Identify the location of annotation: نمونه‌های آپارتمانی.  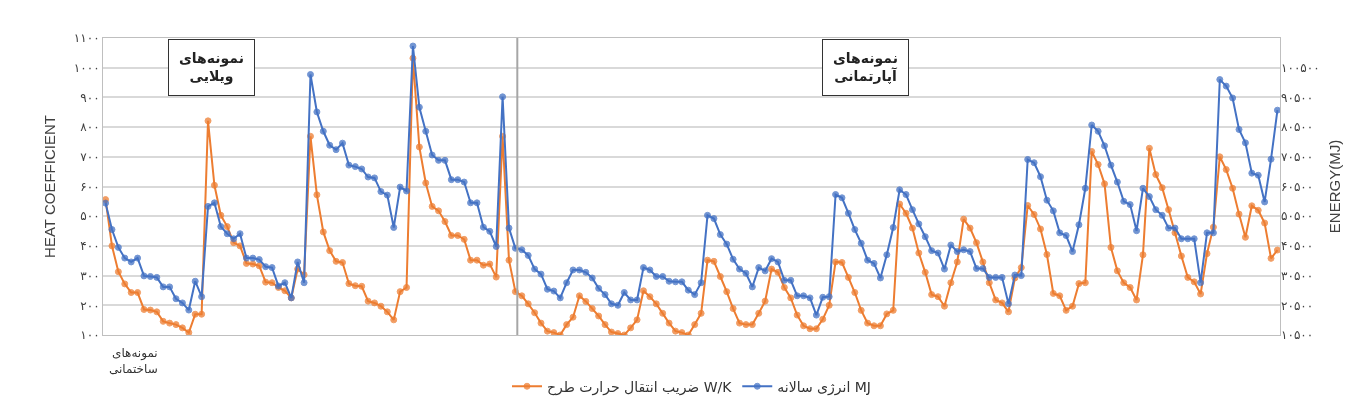
(866, 68).